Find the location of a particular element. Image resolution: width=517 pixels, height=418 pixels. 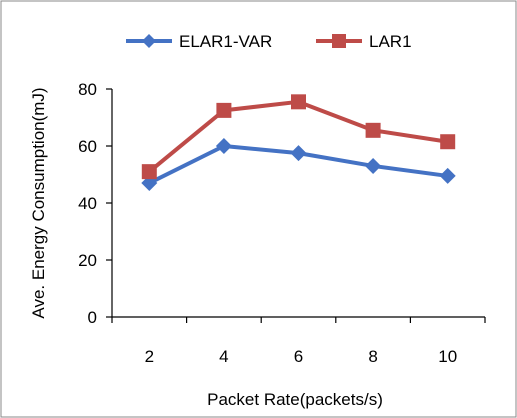

x-tick-label: 6 is located at coordinates (298, 356).